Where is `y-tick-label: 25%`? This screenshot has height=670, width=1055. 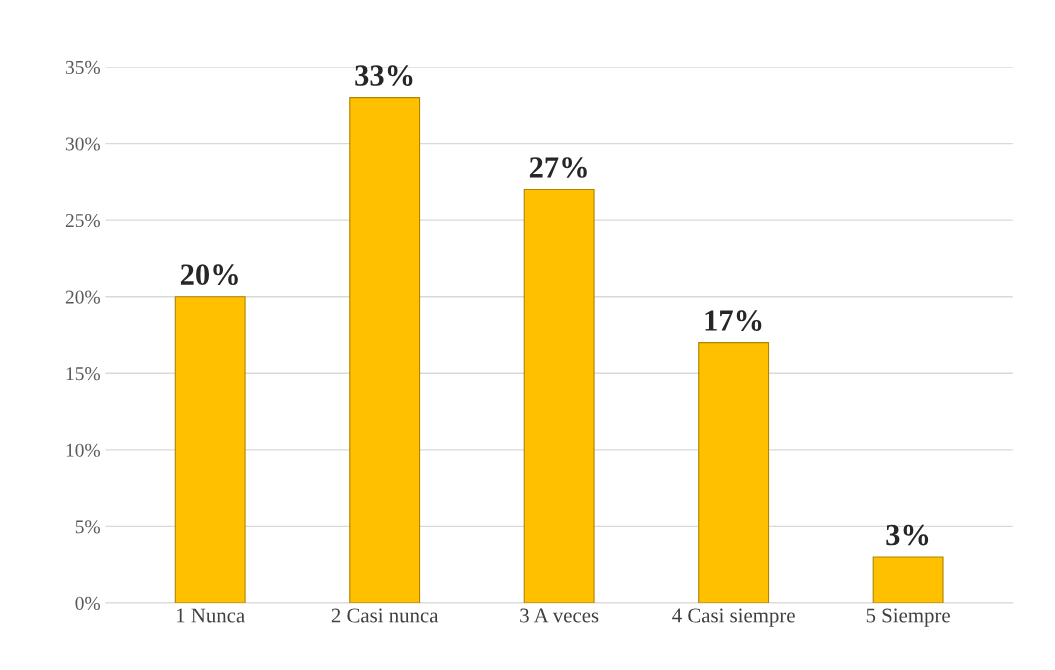
y-tick-label: 25% is located at coordinates (82, 220).